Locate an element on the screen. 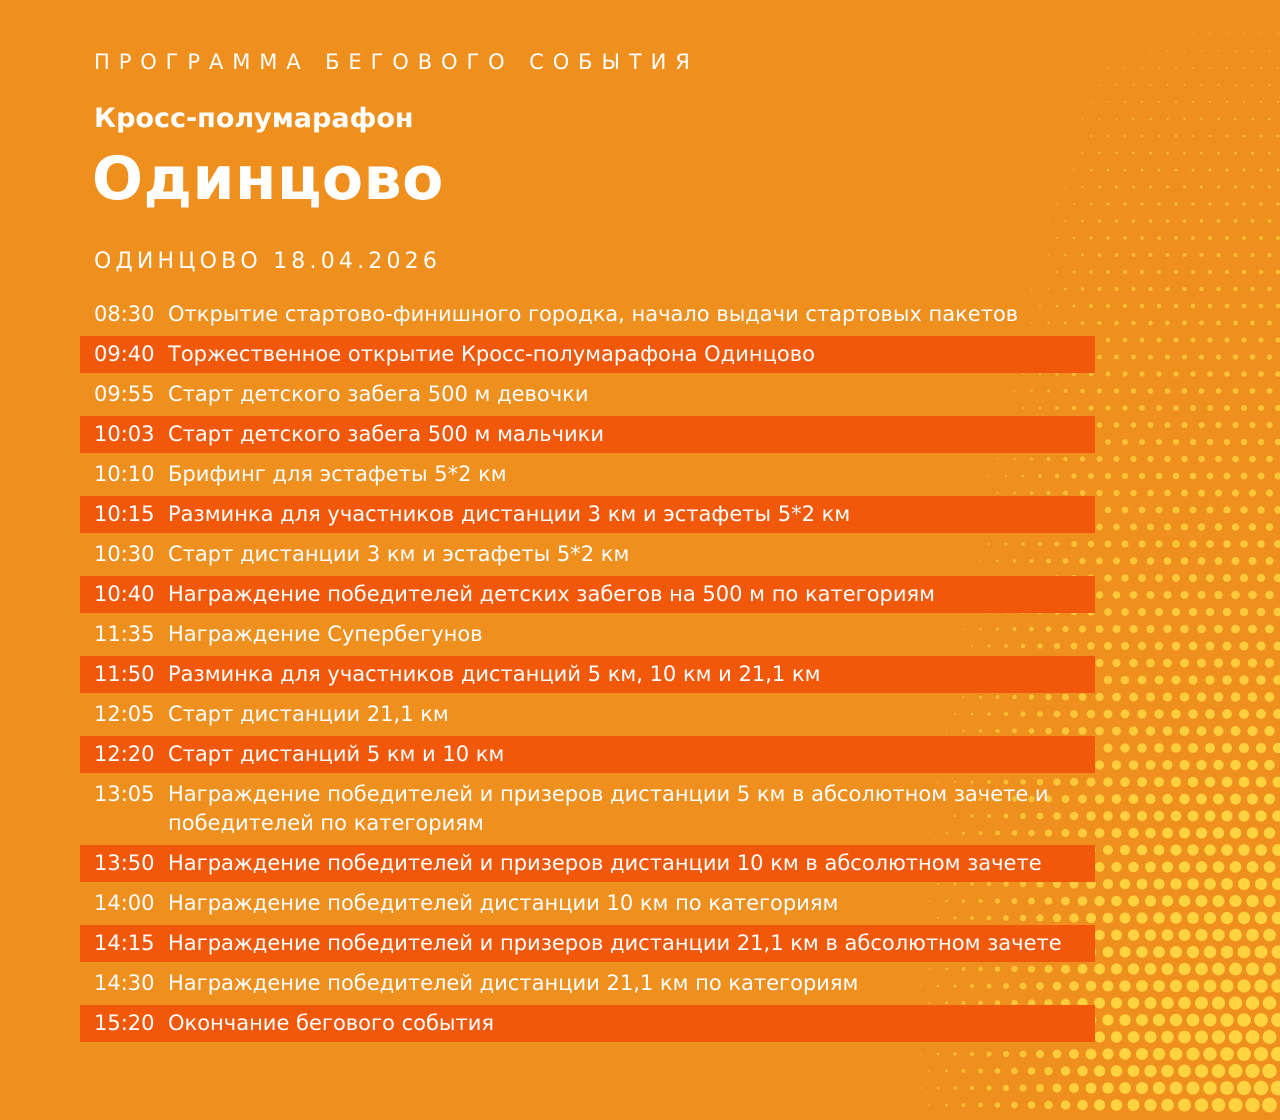 This screenshot has height=1120, width=1280. schedule-time: 13:05 is located at coordinates (124, 794).